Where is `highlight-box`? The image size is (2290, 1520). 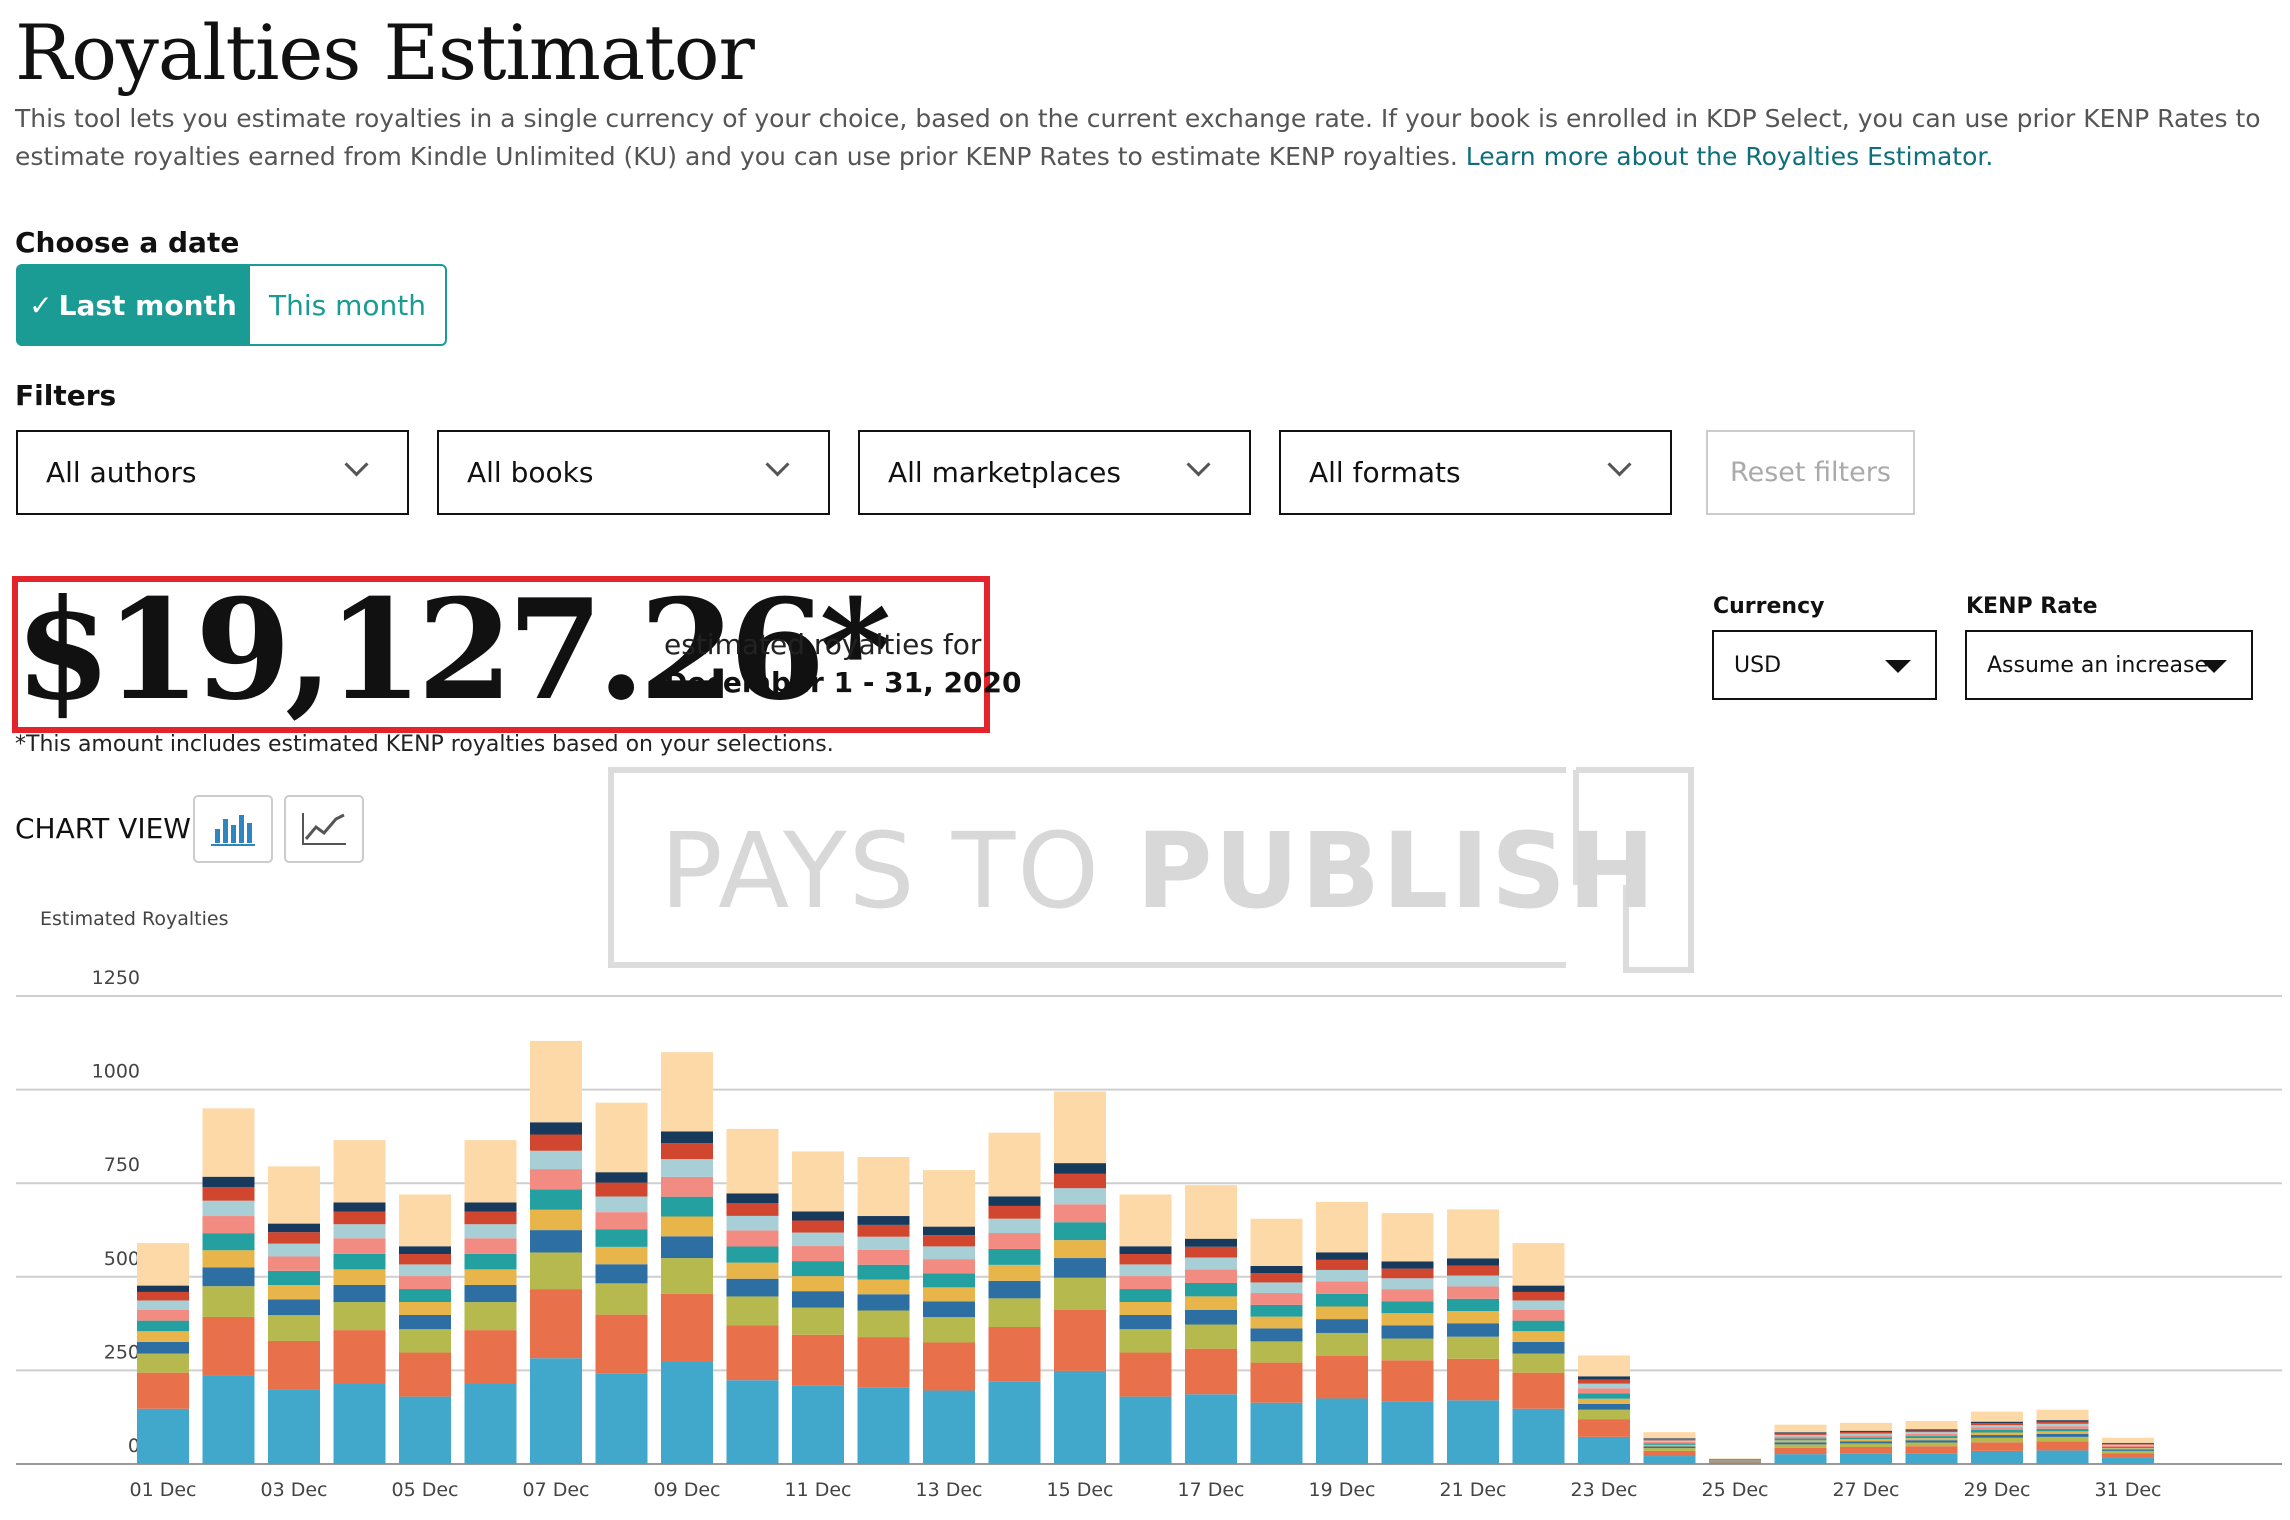
highlight-box is located at coordinates (501, 654).